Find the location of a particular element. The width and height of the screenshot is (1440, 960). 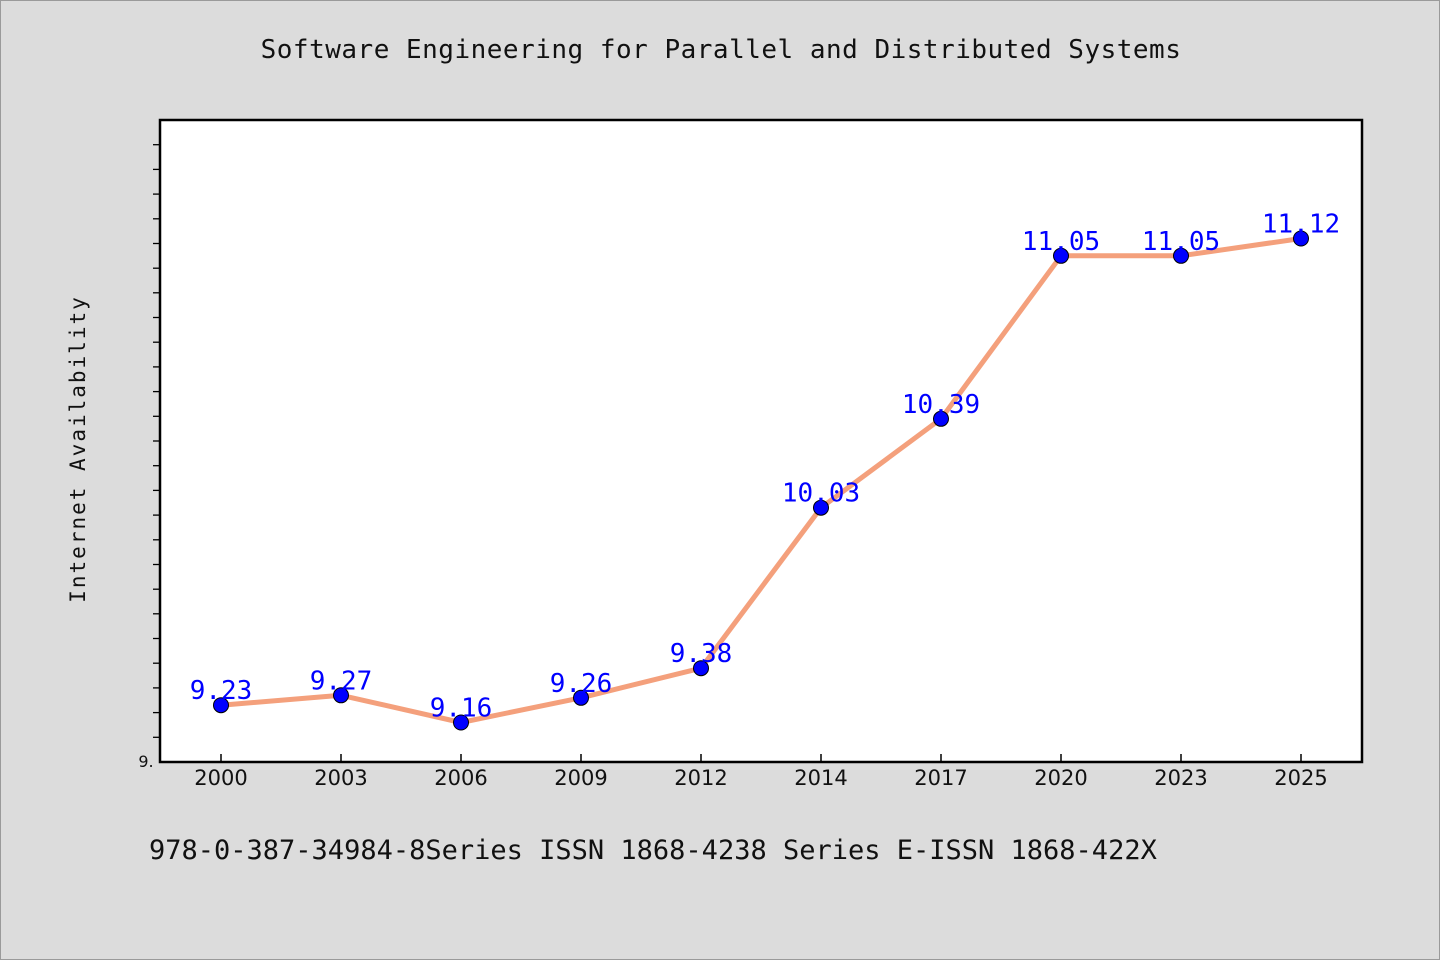

x-tick-label: 2012 is located at coordinates (700, 778).